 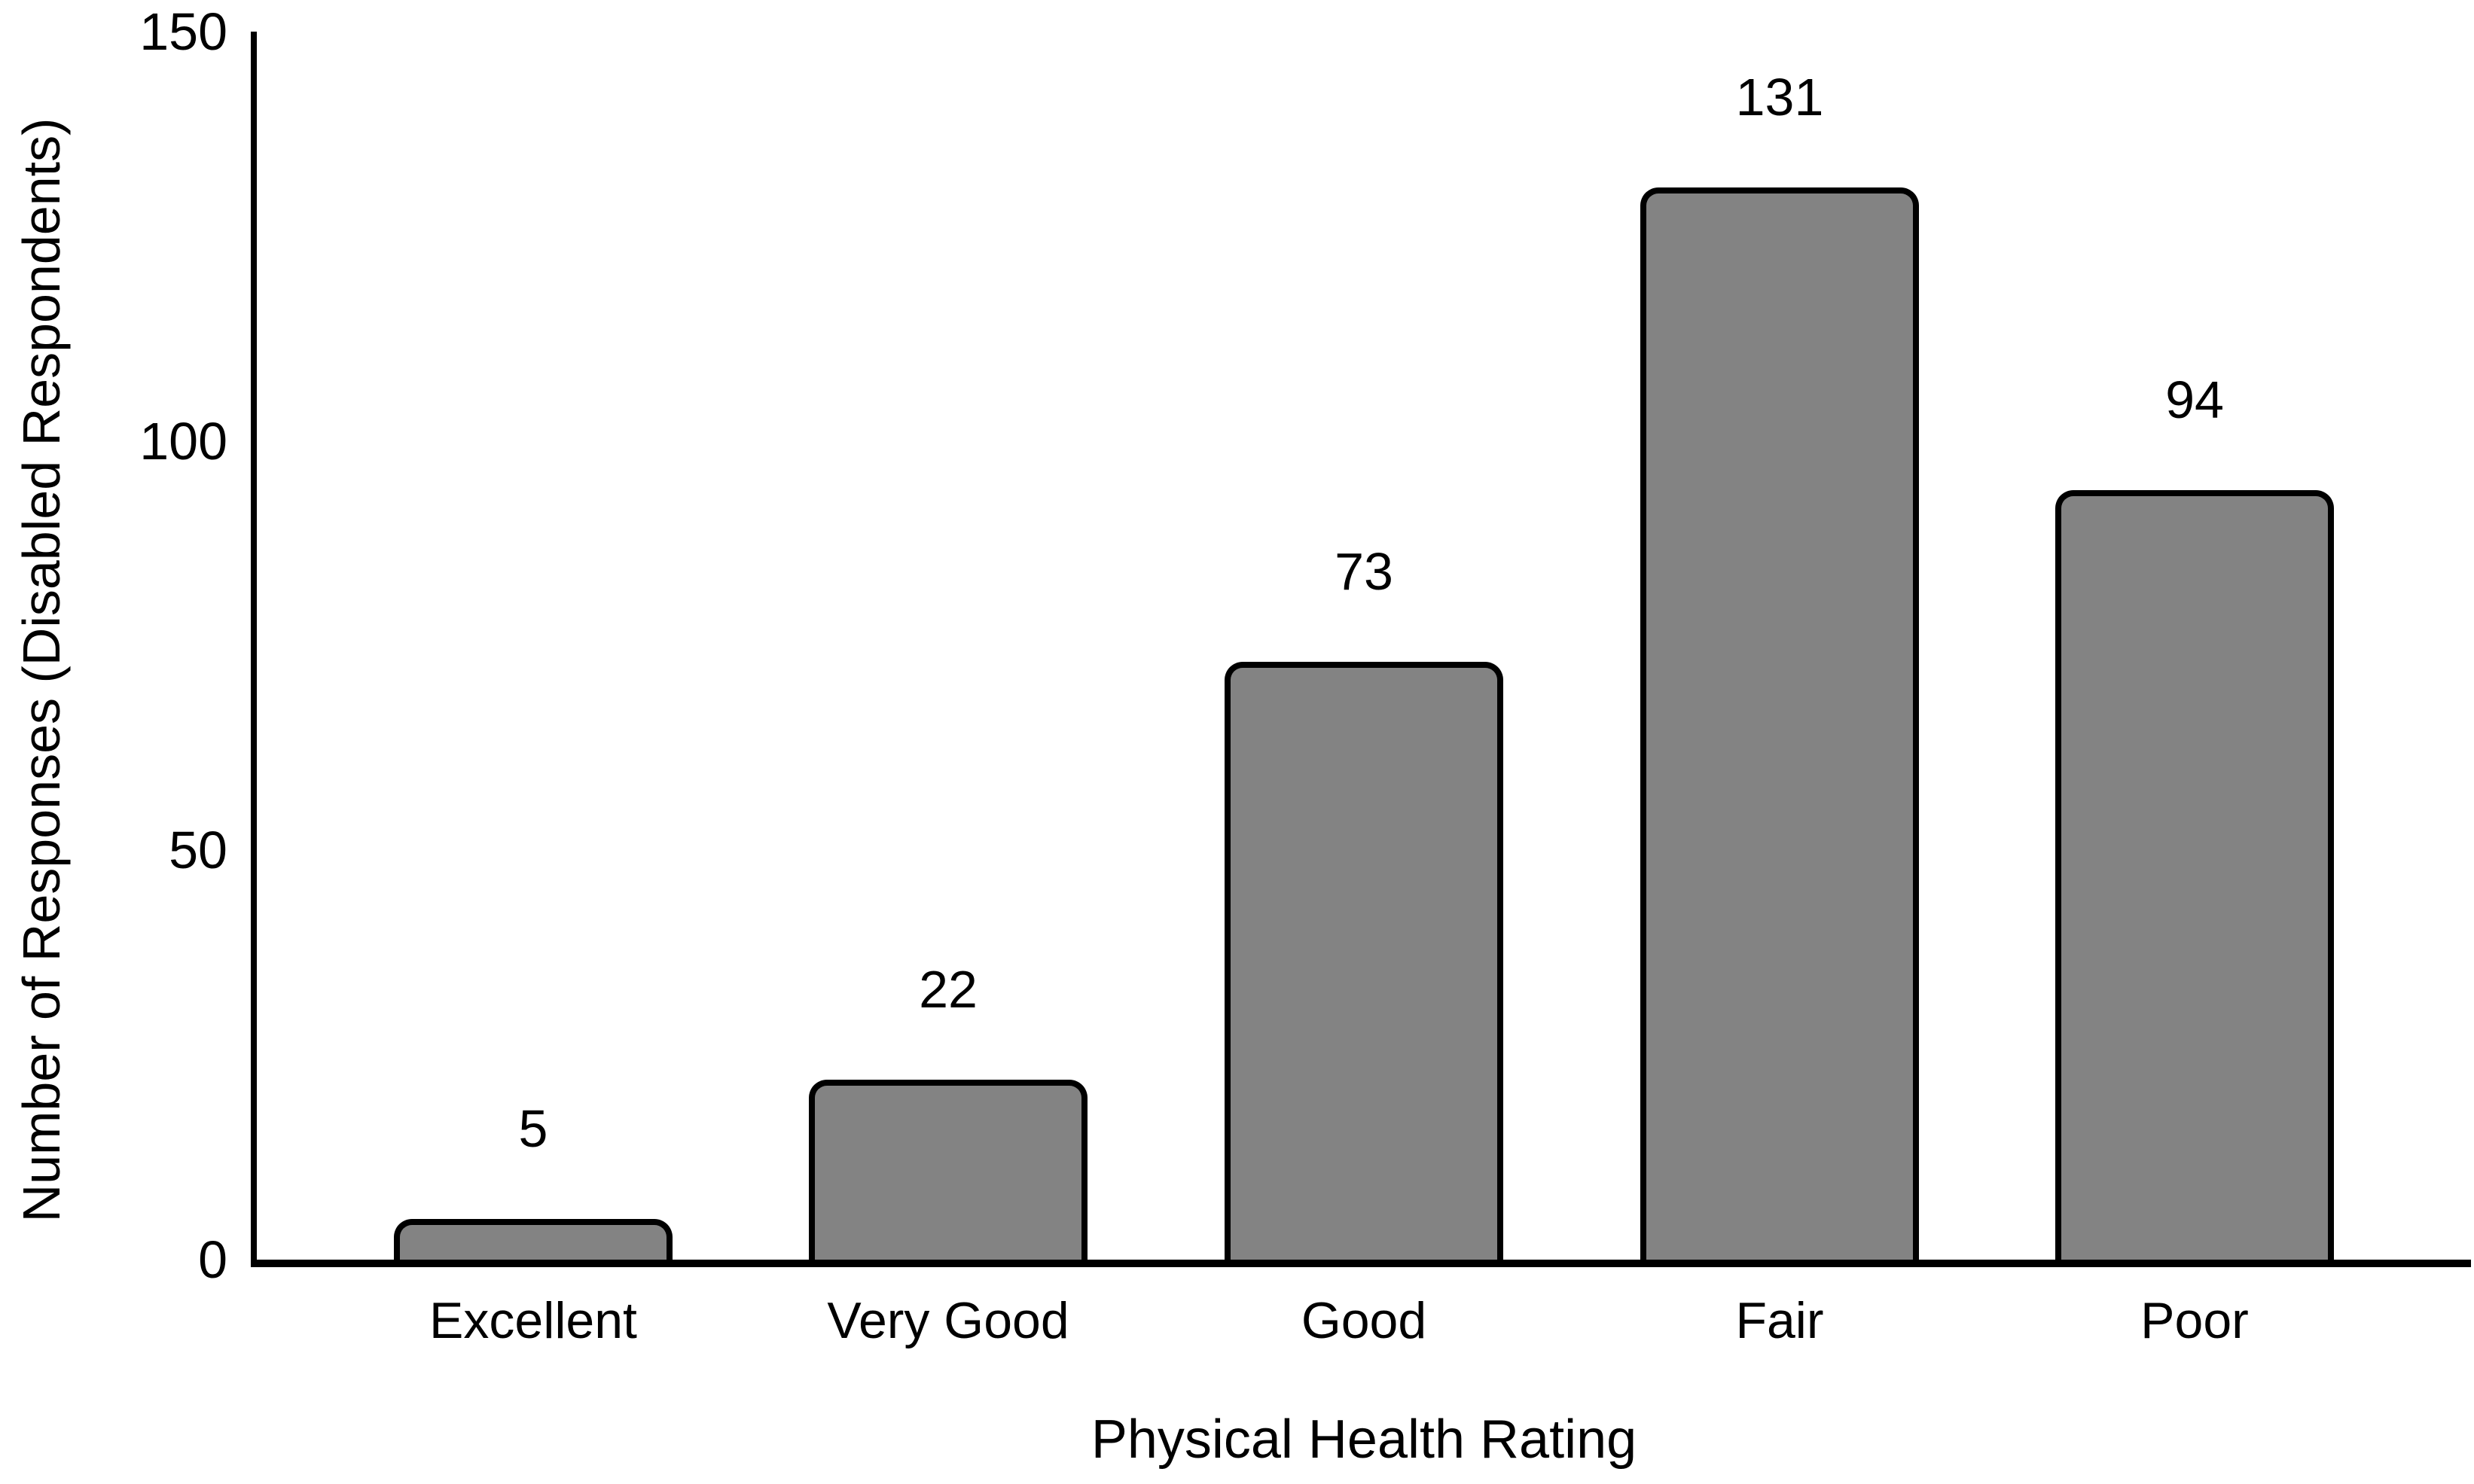 I want to click on bar-poor, so click(x=2194, y=875).